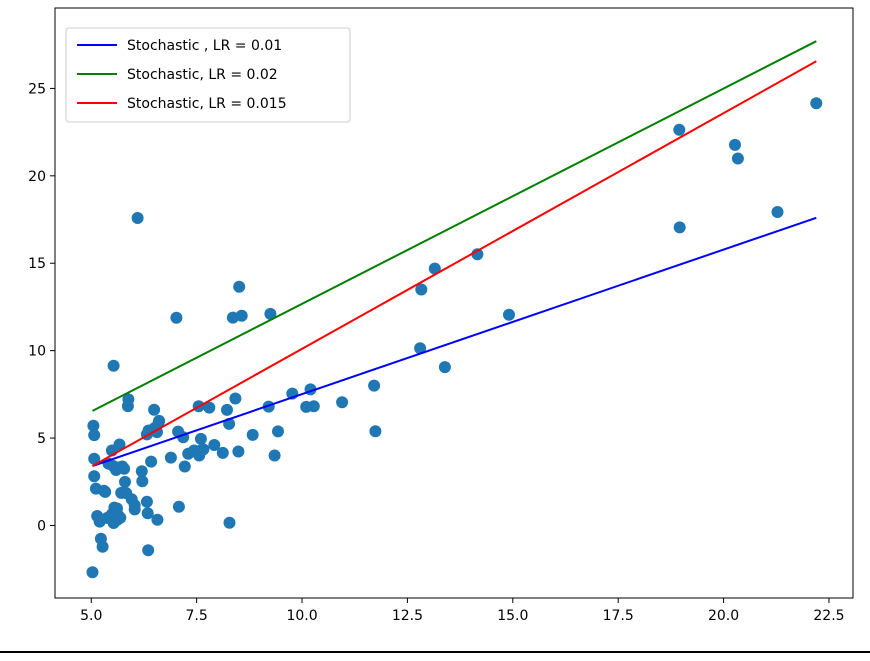 This screenshot has width=870, height=661. What do you see at coordinates (828, 616) in the screenshot?
I see `x-tick-label-7: 22.5` at bounding box center [828, 616].